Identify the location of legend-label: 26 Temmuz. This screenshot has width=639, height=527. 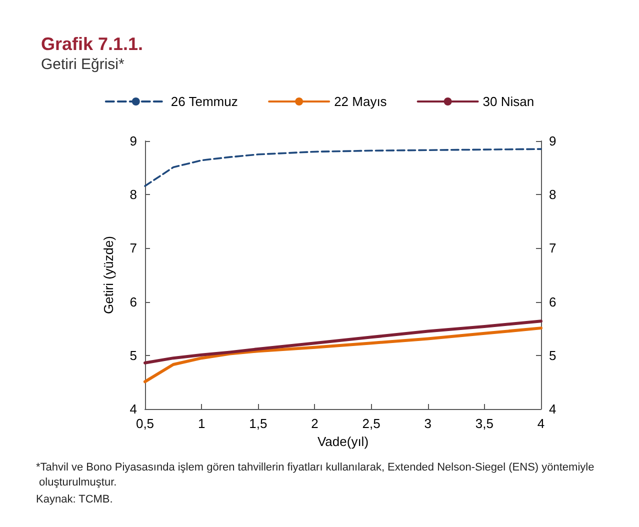
(204, 101).